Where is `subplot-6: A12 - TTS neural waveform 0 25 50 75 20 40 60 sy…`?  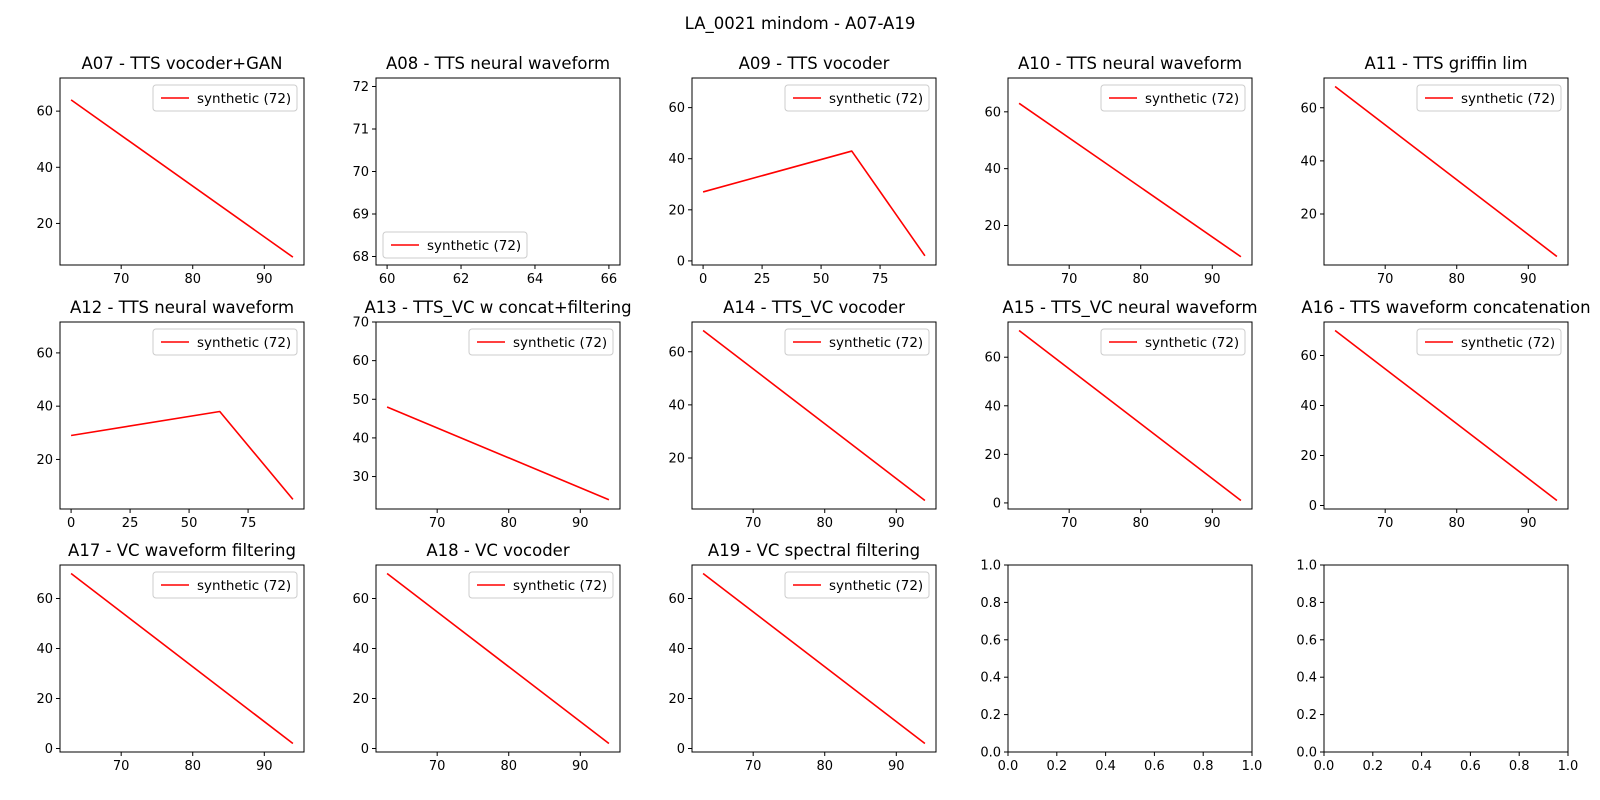
subplot-6: A12 - TTS neural waveform 0 25 50 75 20 40 60 sy… is located at coordinates (170, 414).